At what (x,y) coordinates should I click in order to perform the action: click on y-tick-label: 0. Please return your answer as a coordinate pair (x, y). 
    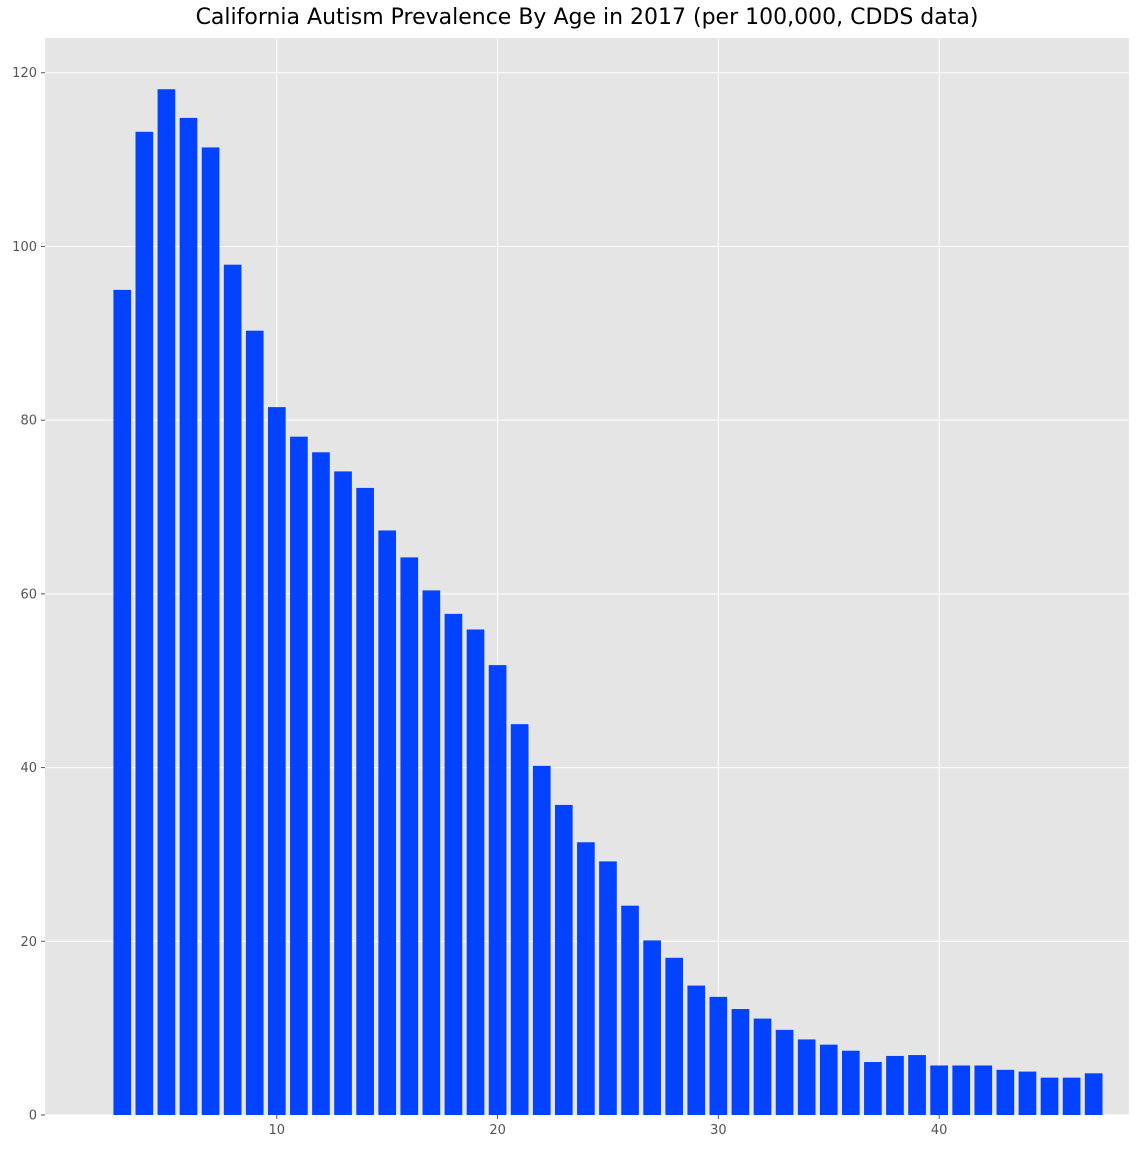
    Looking at the image, I should click on (33, 1116).